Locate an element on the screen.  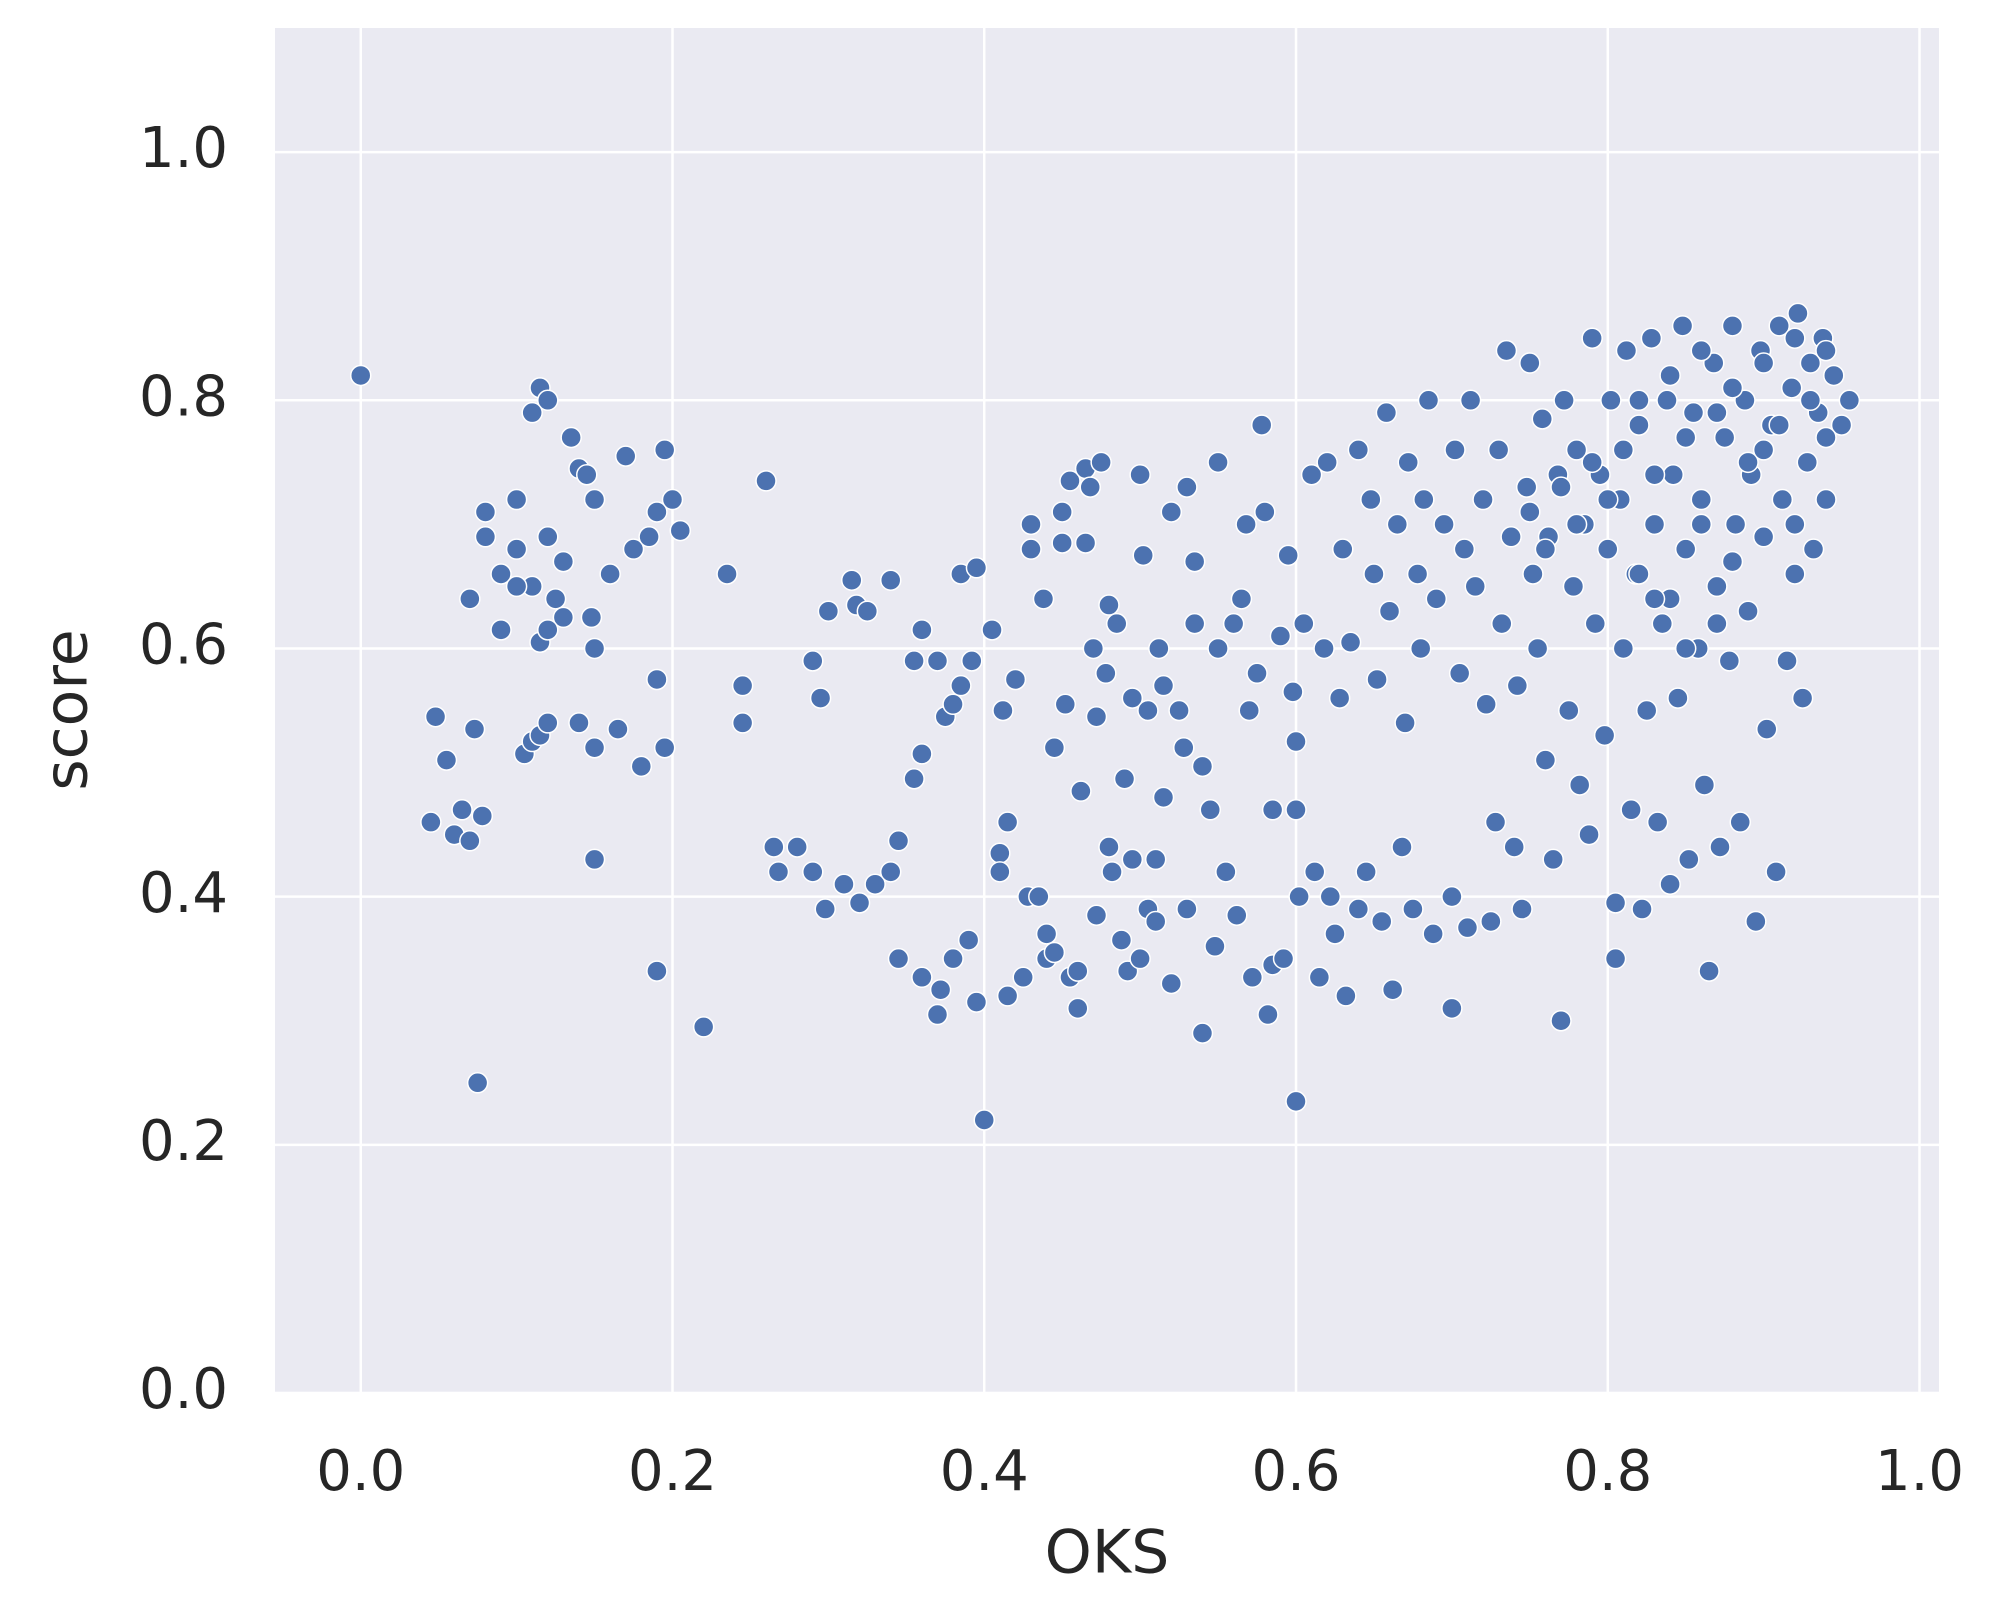
y-tick-label: 0.0 is located at coordinates (183, 1389).